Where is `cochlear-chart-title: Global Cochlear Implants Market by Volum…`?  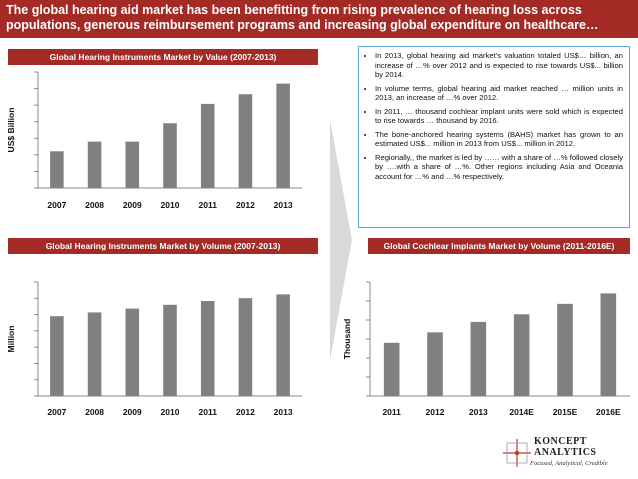 cochlear-chart-title: Global Cochlear Implants Market by Volum… is located at coordinates (499, 246).